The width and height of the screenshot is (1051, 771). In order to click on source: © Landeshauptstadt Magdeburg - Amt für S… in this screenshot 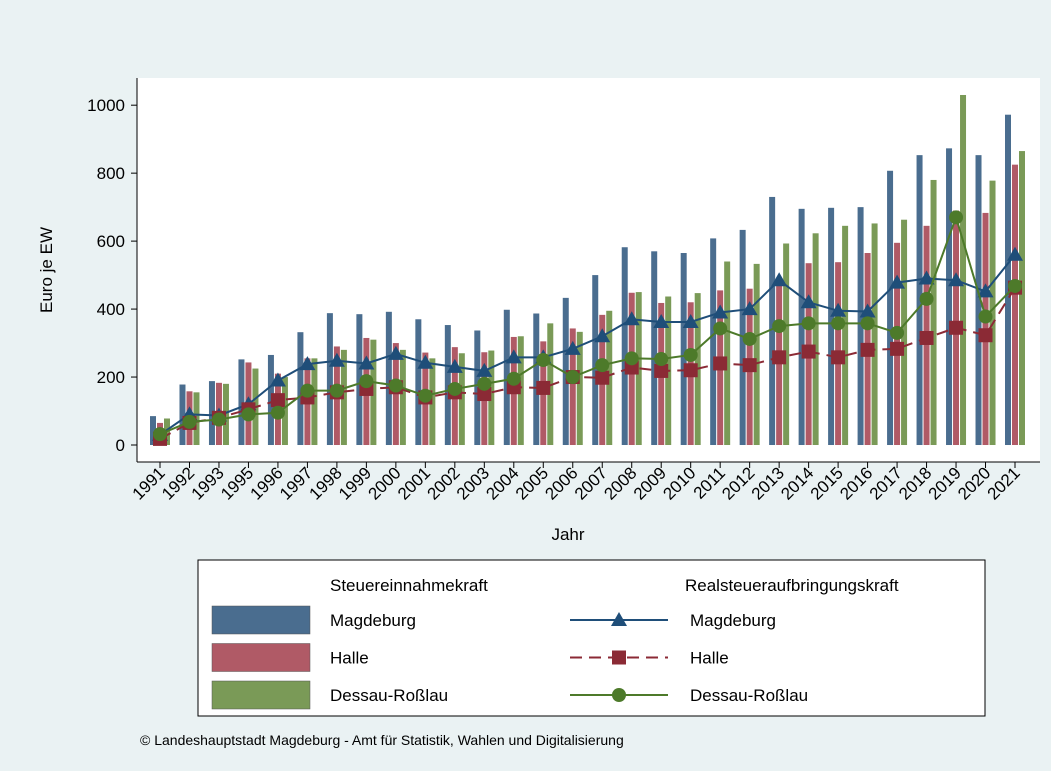, I will do `click(382, 740)`.